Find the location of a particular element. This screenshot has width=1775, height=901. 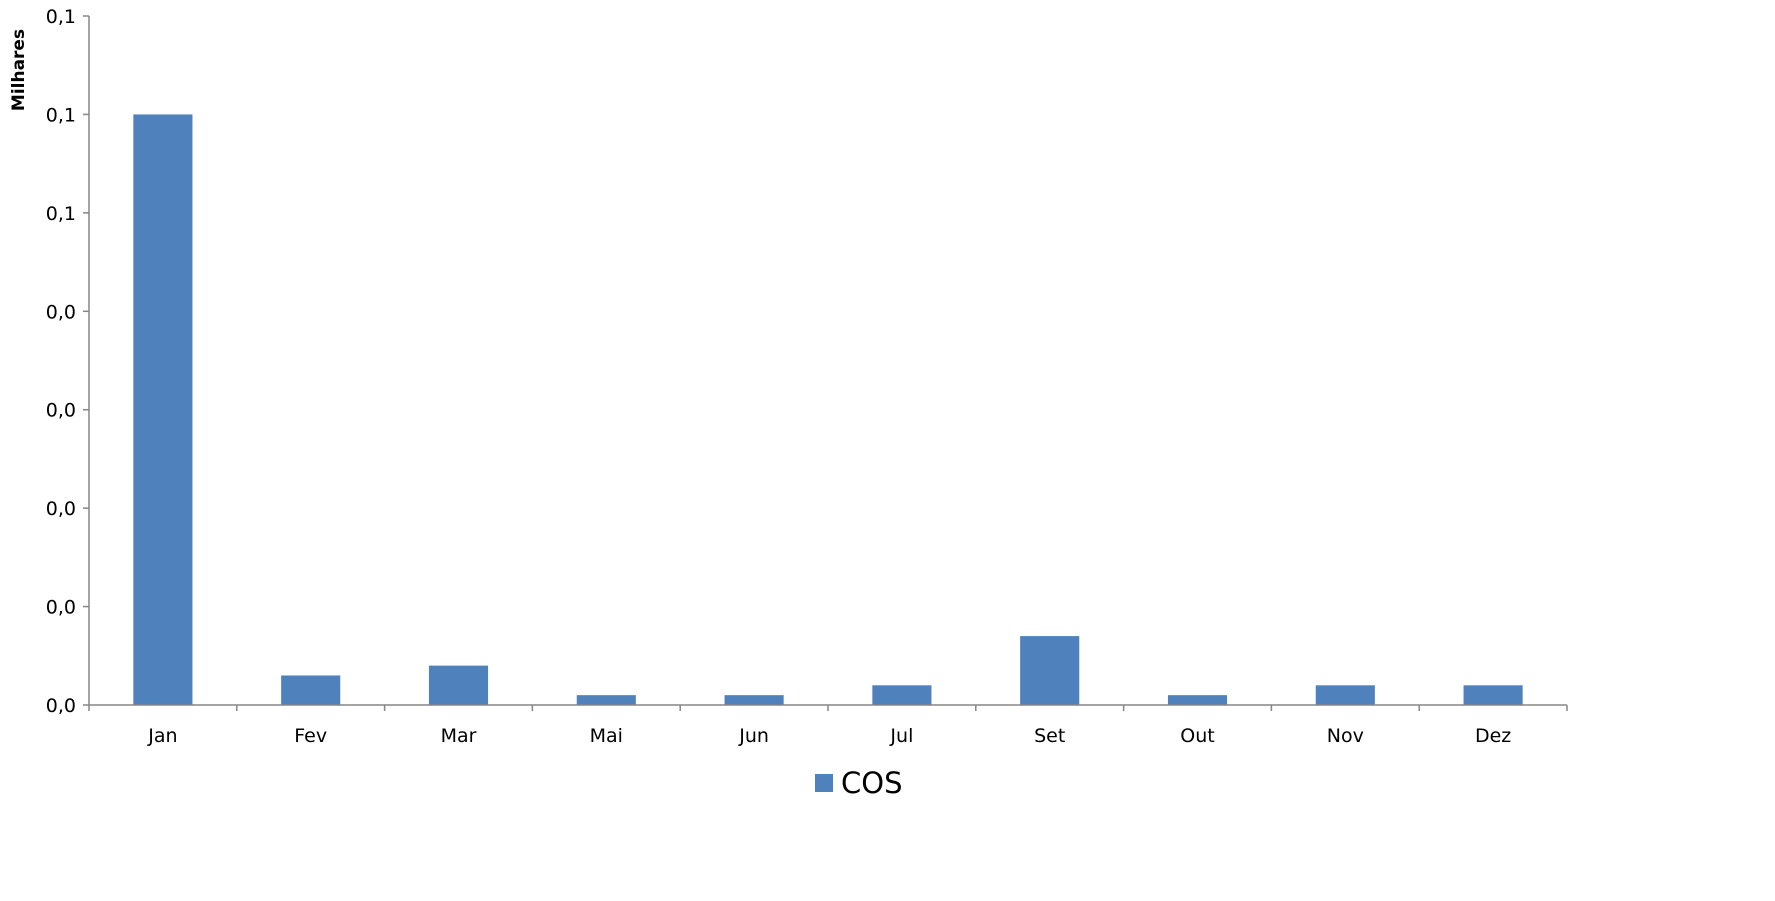

bar-jul is located at coordinates (902, 695).